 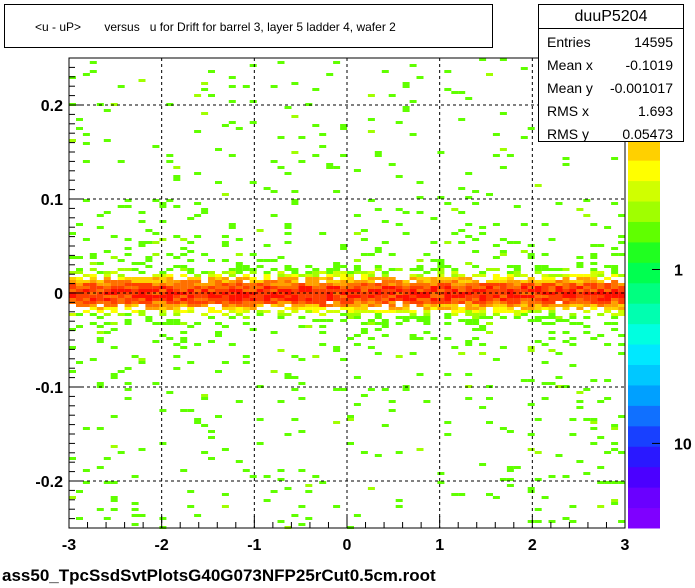 I want to click on stats-row-rms-x: RMS x 1.693, so click(x=610, y=111).